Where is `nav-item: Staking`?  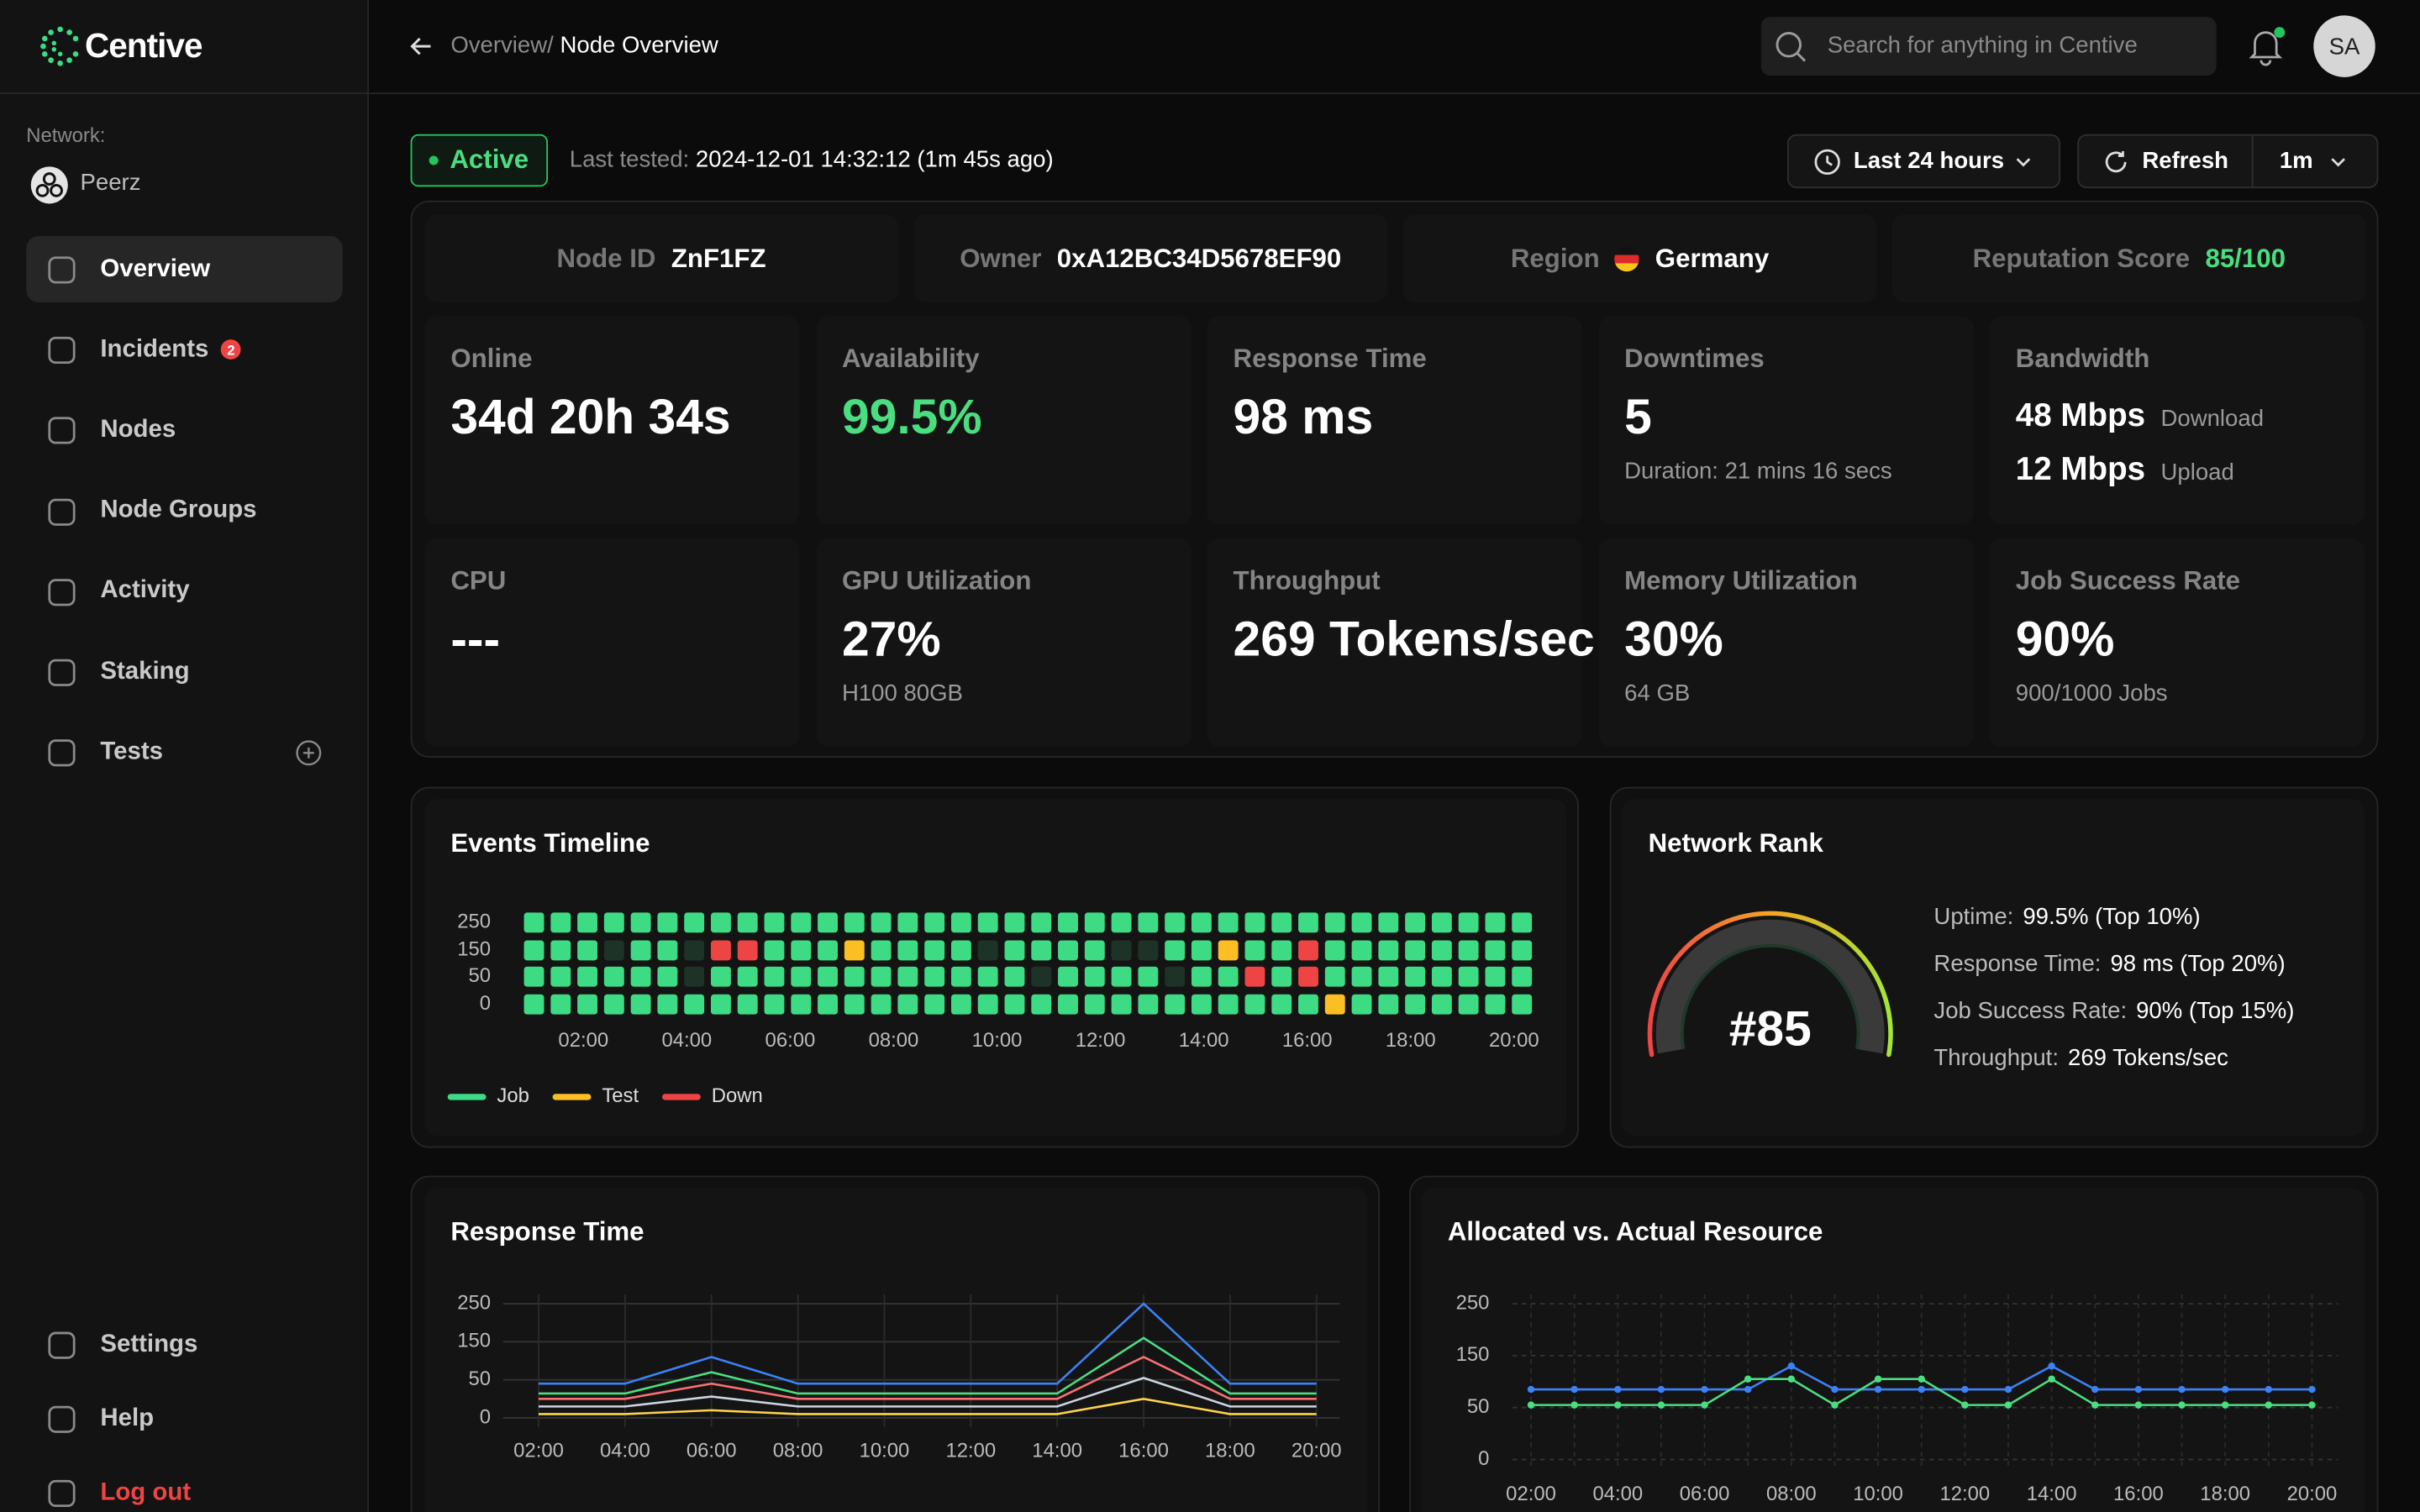
nav-item: Staking is located at coordinates (184, 671).